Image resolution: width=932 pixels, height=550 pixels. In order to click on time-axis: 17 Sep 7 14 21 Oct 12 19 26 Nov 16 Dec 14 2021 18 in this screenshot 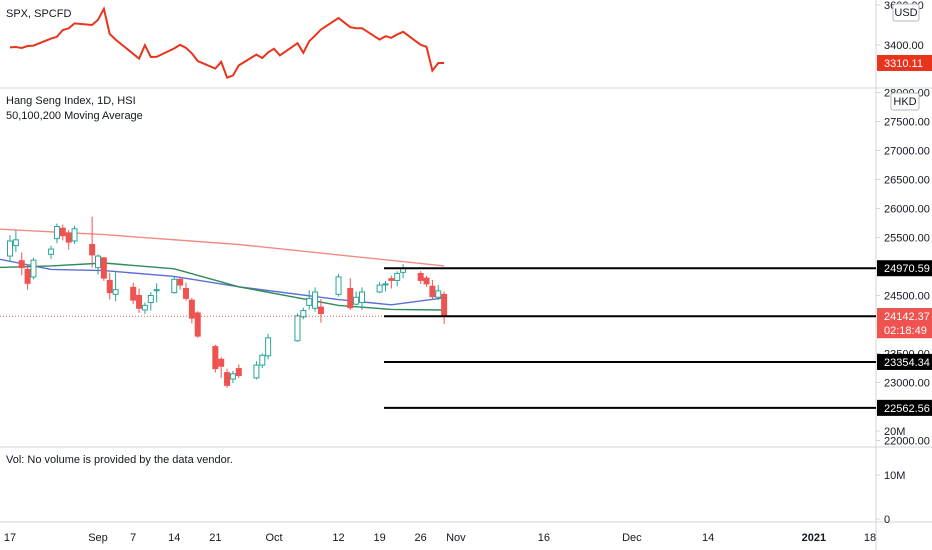, I will do `click(440, 538)`.